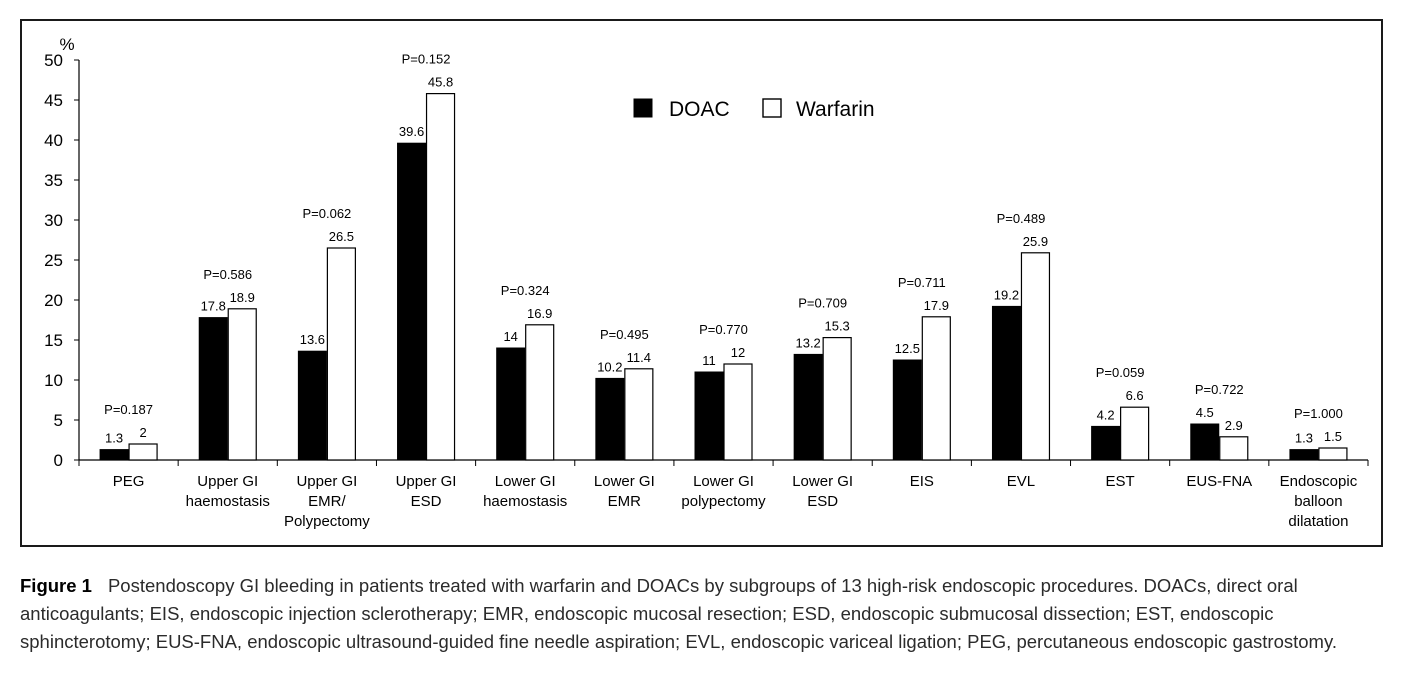 The height and width of the screenshot is (697, 1403). What do you see at coordinates (835, 109) in the screenshot?
I see `legend-label-warfarin: Warfarin` at bounding box center [835, 109].